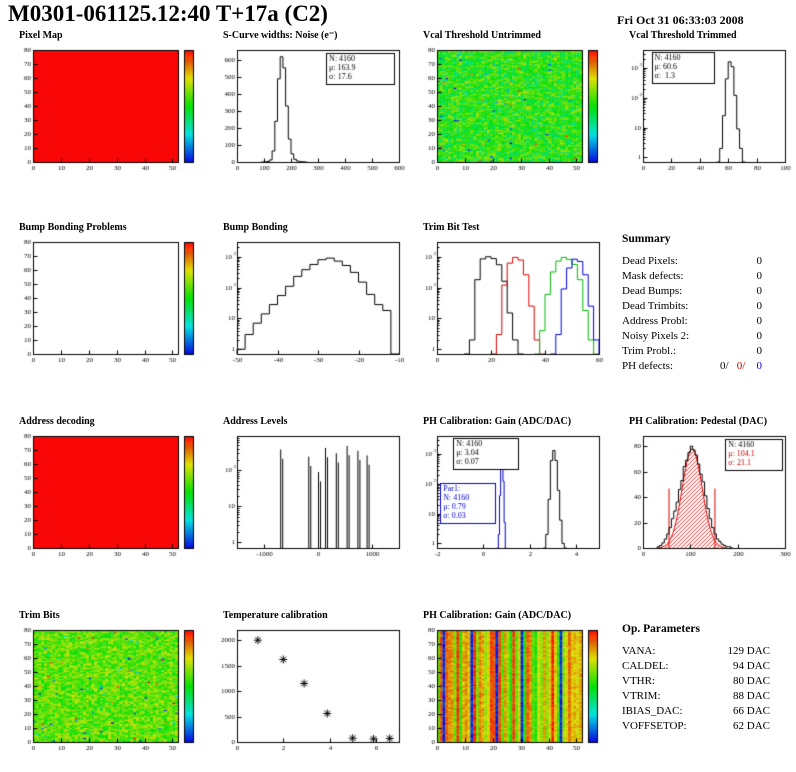 This screenshot has height=772, width=796. What do you see at coordinates (751, 681) in the screenshot?
I see `op-parameter-value: 80 DAC` at bounding box center [751, 681].